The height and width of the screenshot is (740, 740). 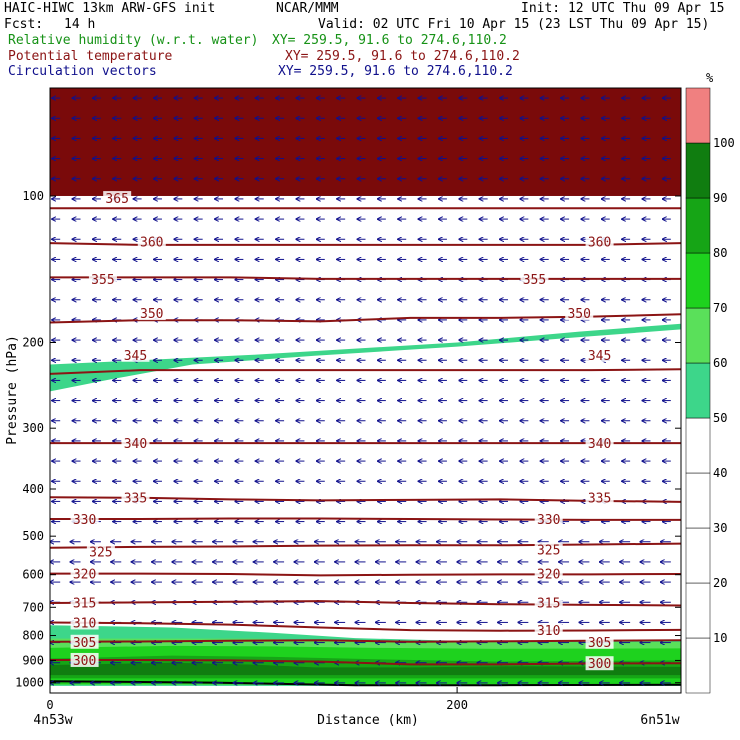 What do you see at coordinates (24, 24) in the screenshot?
I see `forecast-label: Fcst:` at bounding box center [24, 24].